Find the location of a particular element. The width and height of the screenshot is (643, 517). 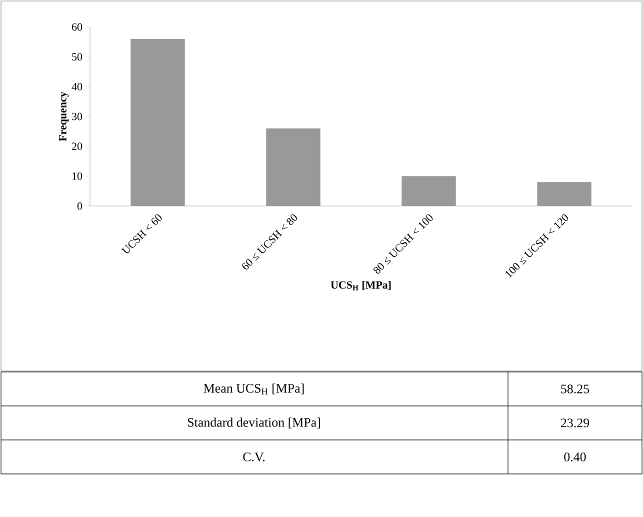

y-tick-label: 30 is located at coordinates (77, 116).